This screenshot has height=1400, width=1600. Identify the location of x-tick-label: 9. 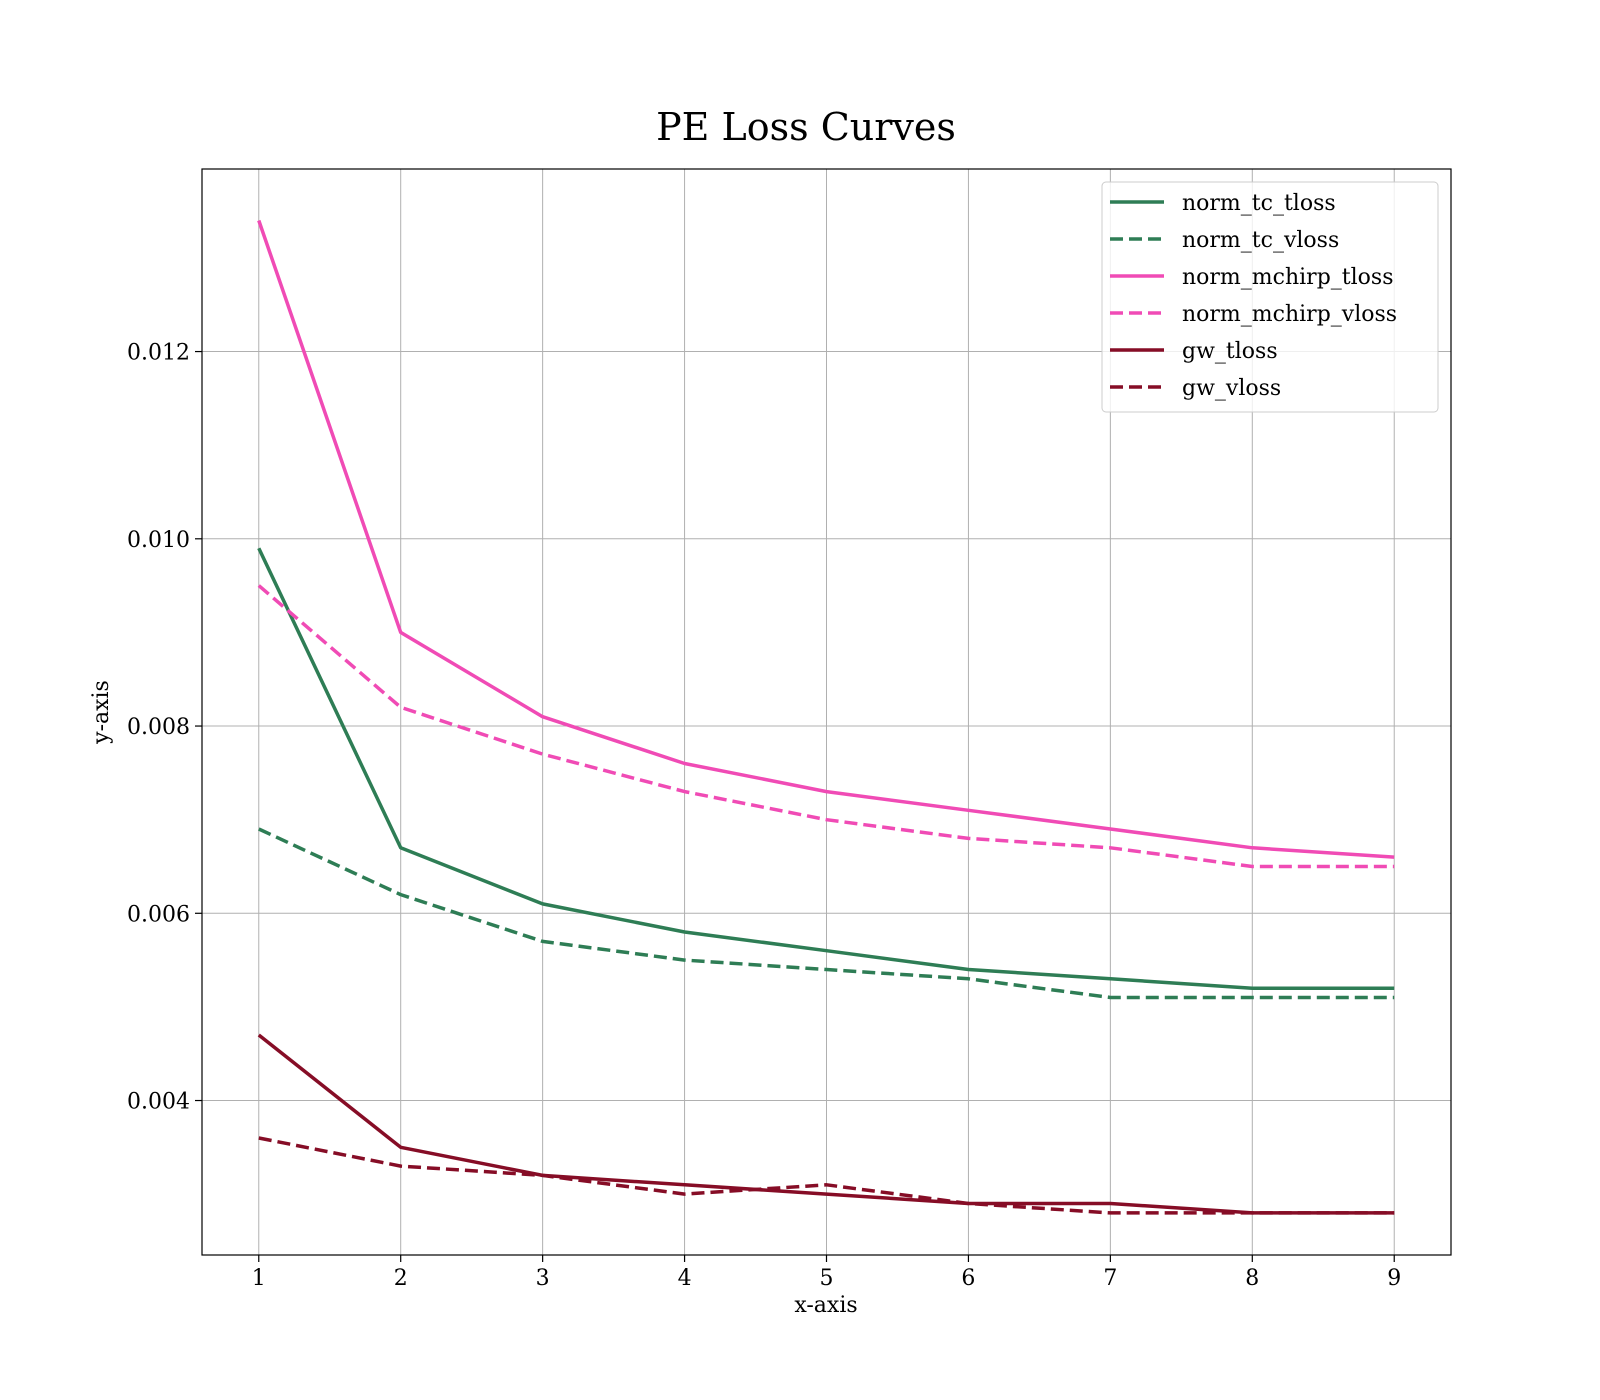
(1394, 1278).